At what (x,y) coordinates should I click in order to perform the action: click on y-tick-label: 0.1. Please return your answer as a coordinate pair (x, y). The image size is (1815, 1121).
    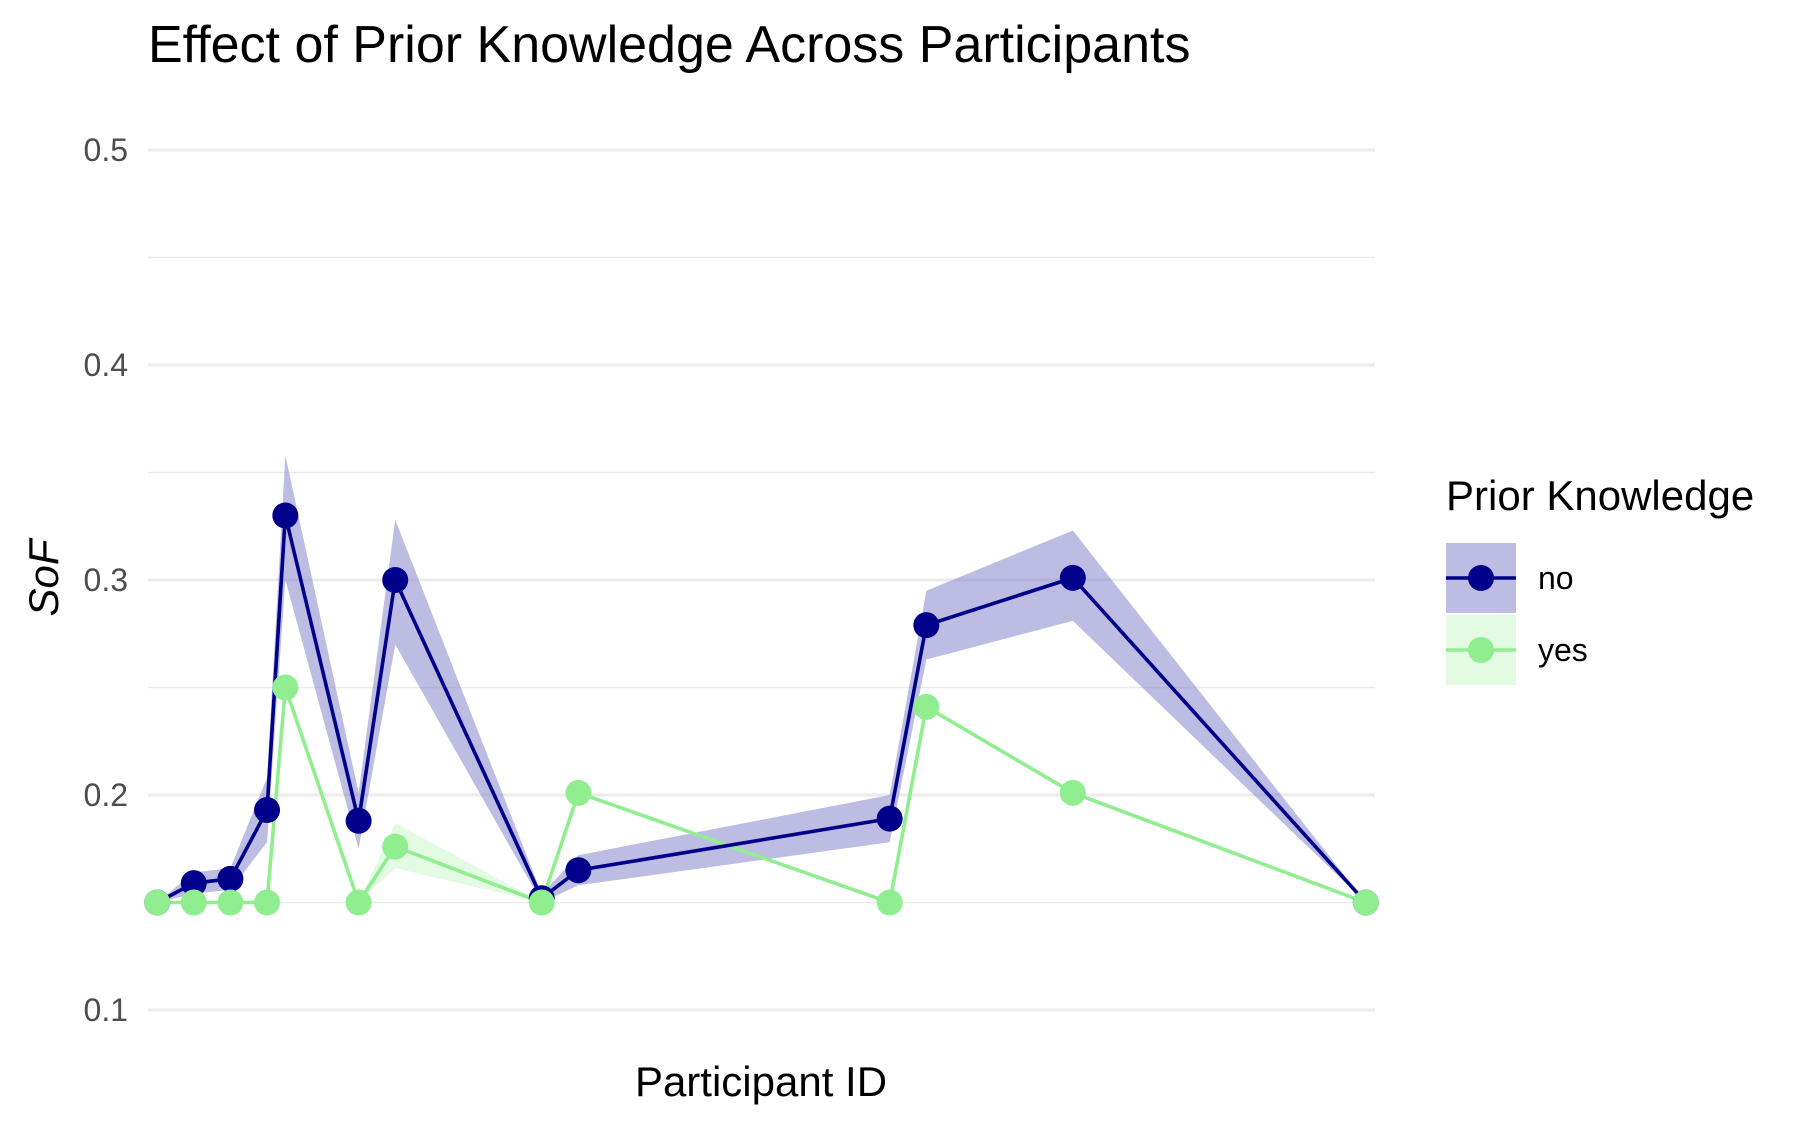
    Looking at the image, I should click on (106, 1010).